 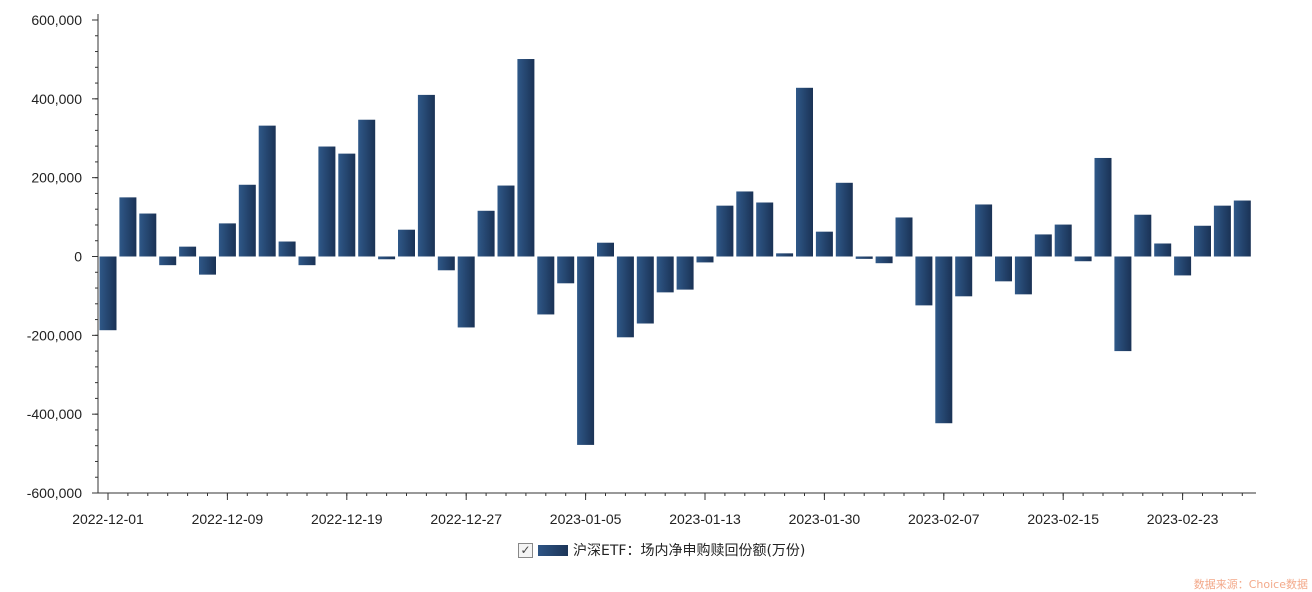 What do you see at coordinates (56, 20) in the screenshot?
I see `y-tick-label: 600,000` at bounding box center [56, 20].